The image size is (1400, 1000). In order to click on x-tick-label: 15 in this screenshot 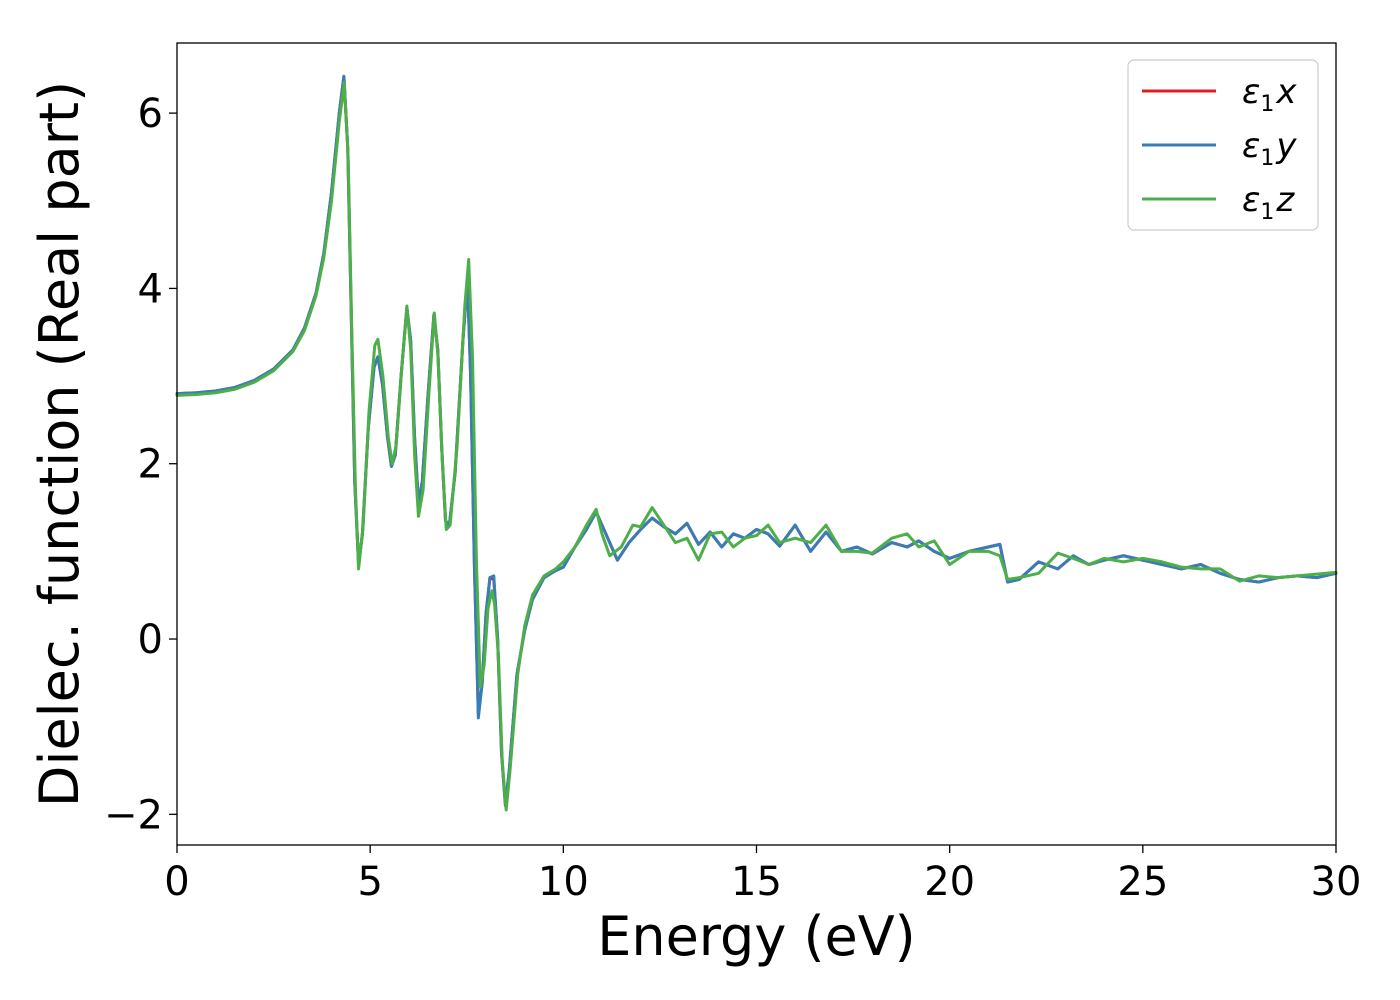, I will do `click(756, 882)`.